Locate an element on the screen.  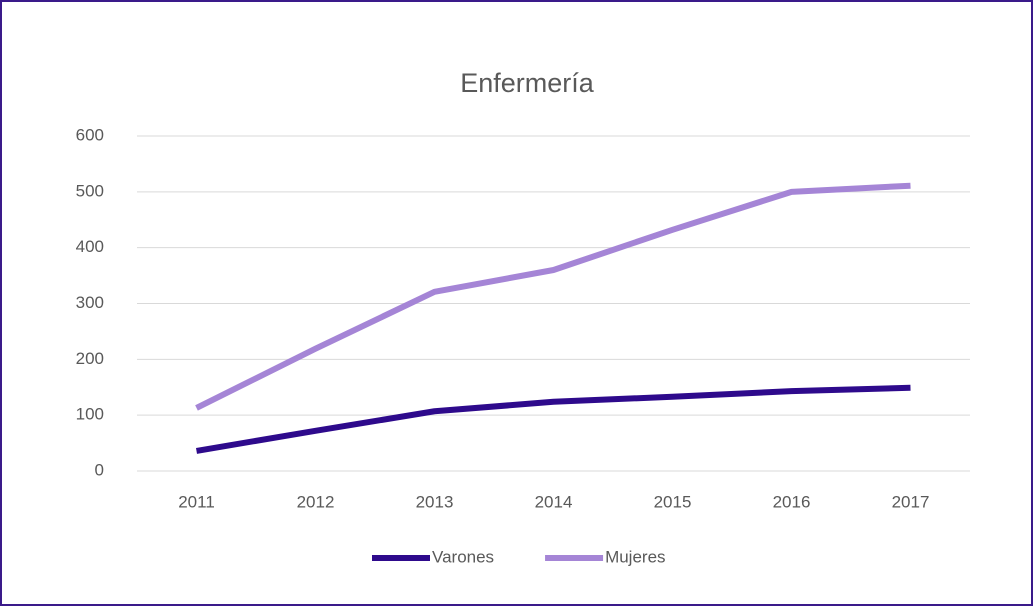
y-tick-label: 300 is located at coordinates (90, 302).